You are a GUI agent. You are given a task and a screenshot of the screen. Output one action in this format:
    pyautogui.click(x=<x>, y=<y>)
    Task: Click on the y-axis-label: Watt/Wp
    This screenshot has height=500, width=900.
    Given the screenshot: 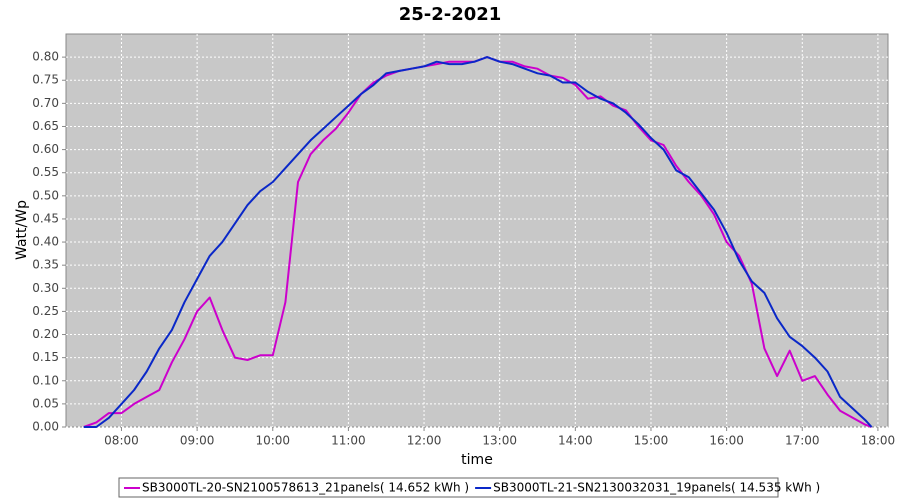 What is the action you would take?
    pyautogui.click(x=22, y=230)
    